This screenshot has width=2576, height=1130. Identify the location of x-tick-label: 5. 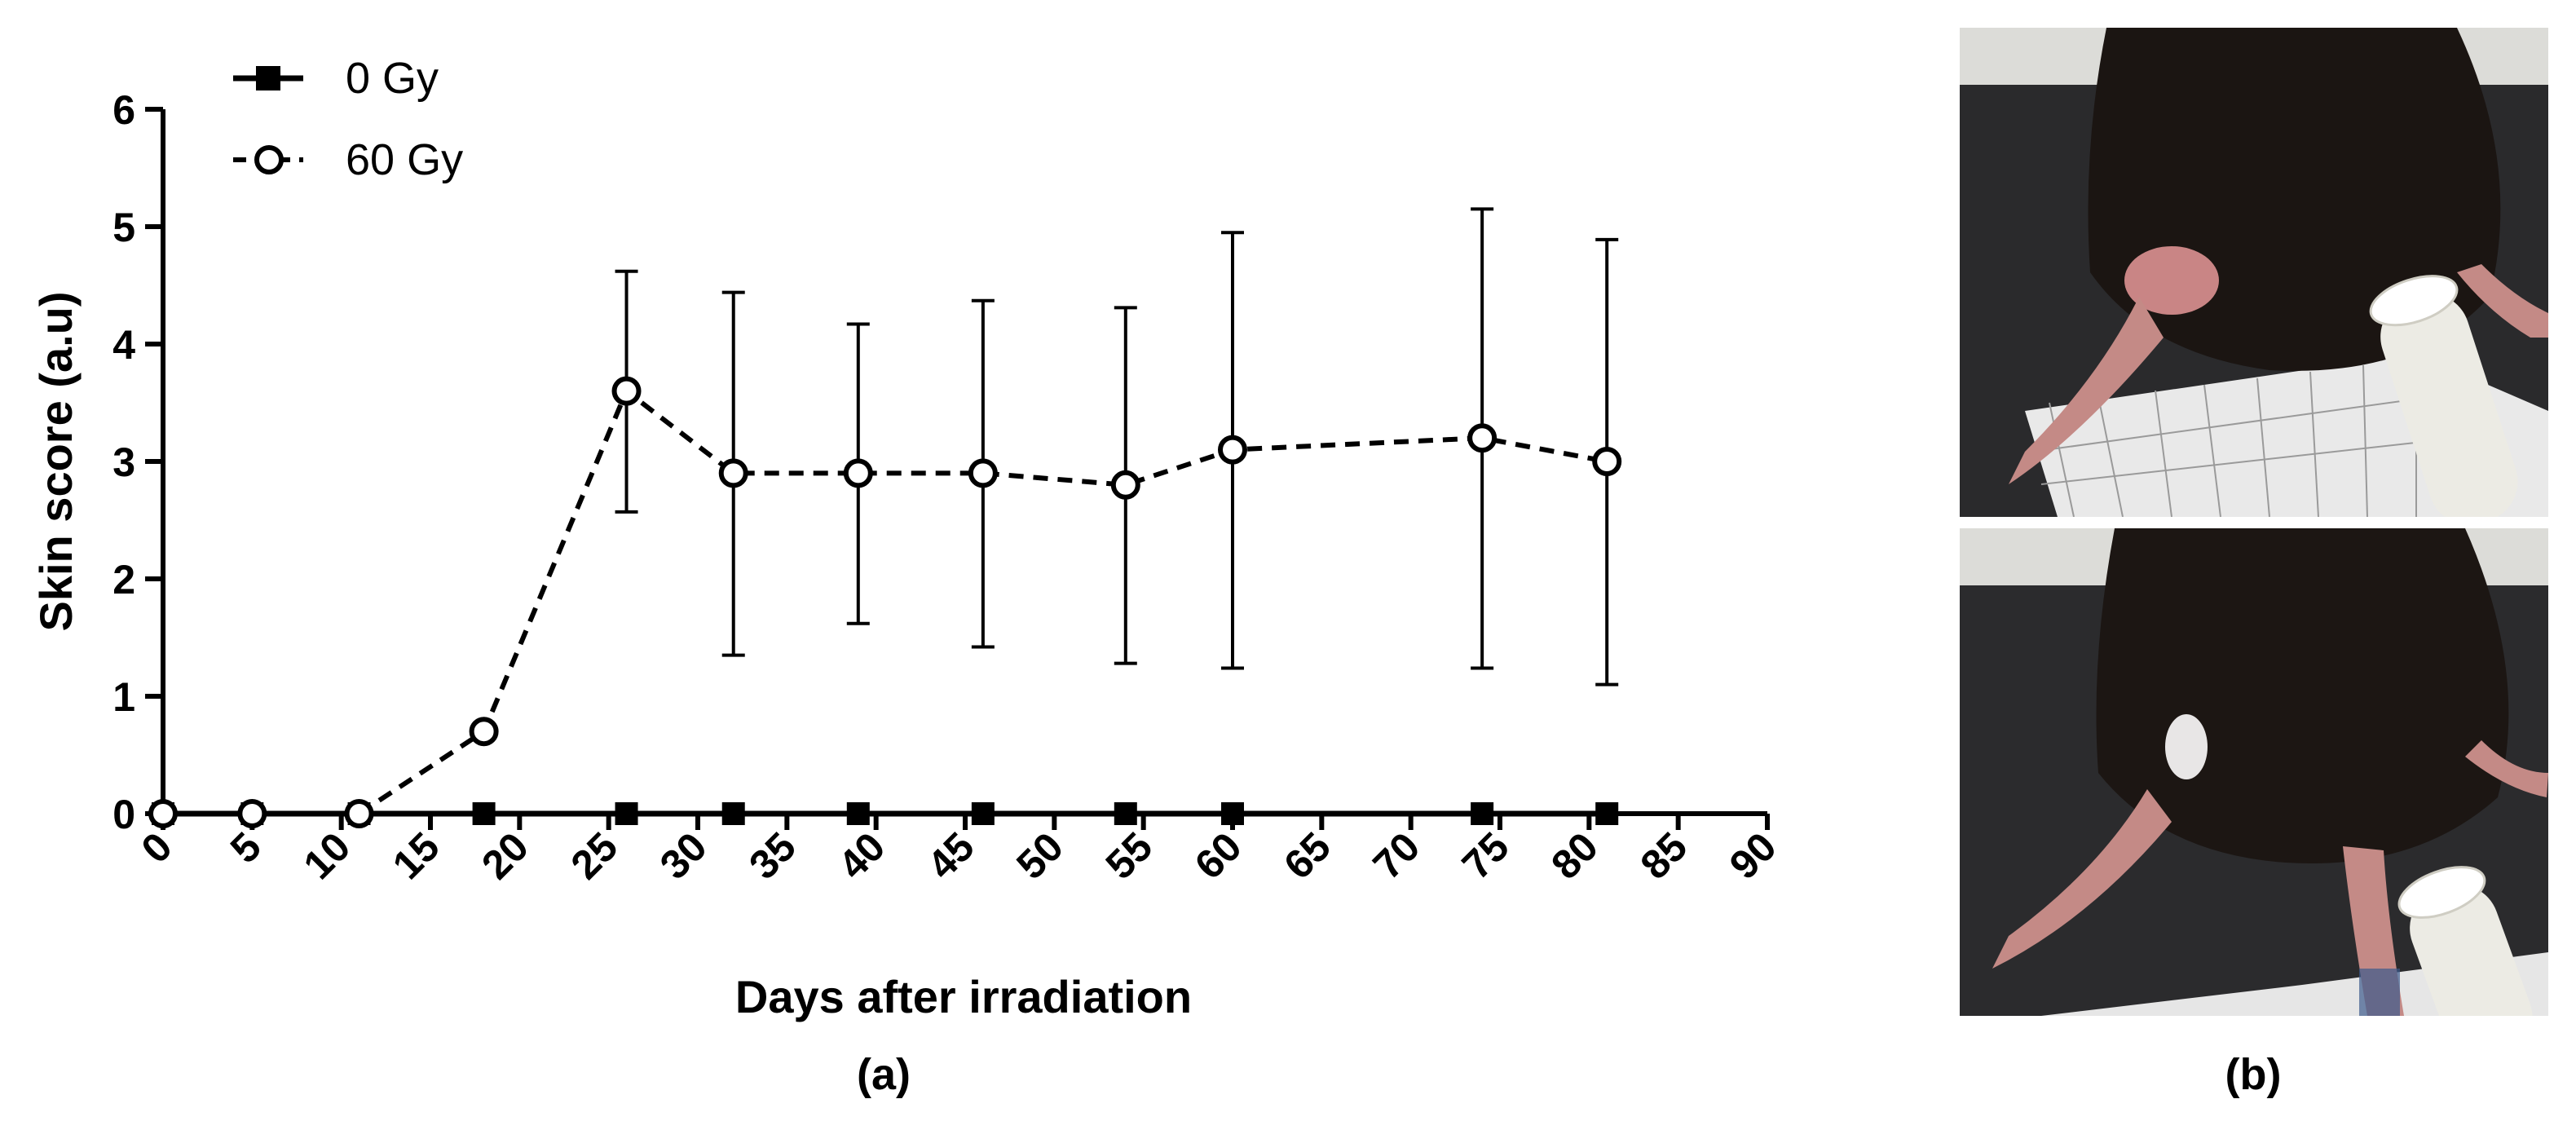
(246, 847).